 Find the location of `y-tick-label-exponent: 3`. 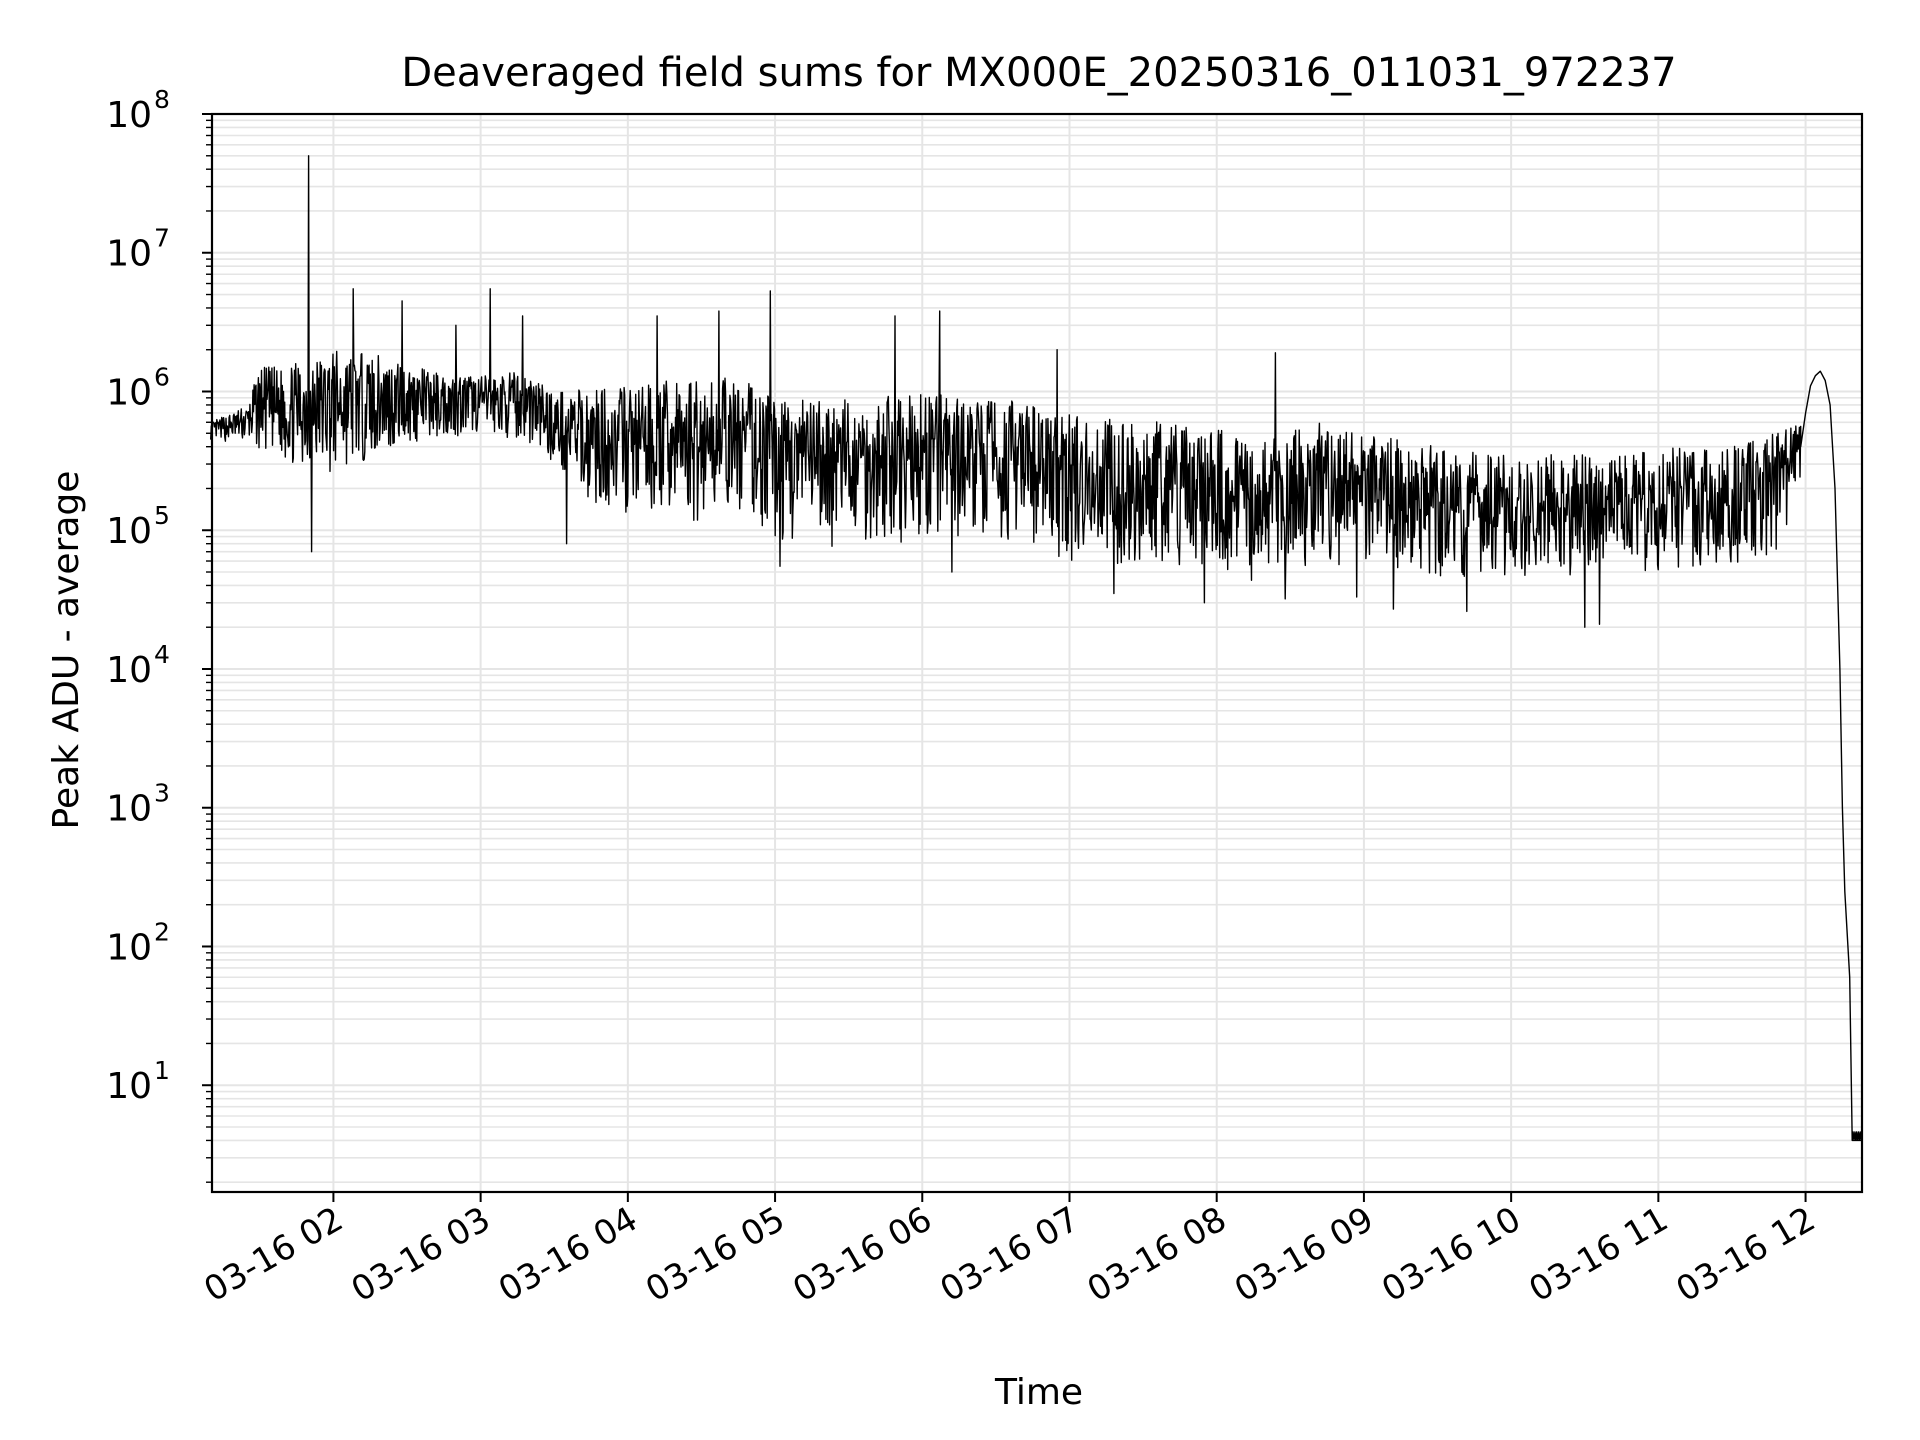

y-tick-label-exponent: 3 is located at coordinates (162, 793).